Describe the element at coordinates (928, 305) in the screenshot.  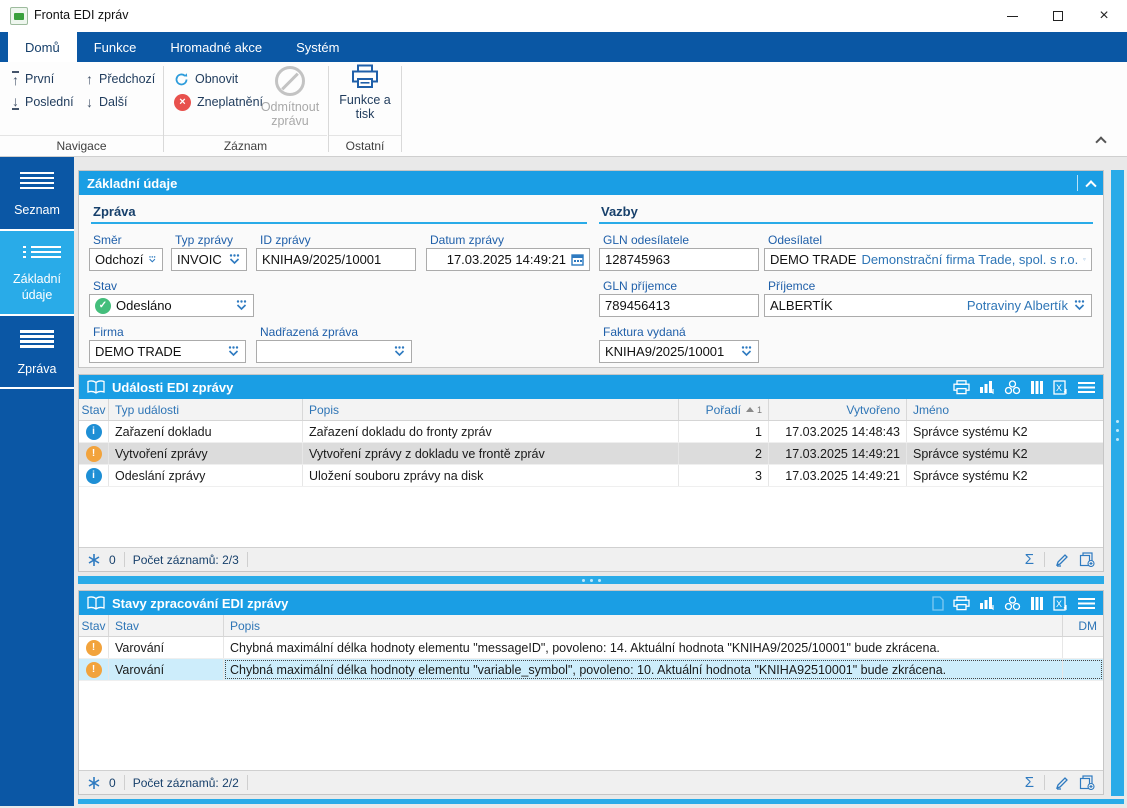
I see `prijemce-field: ALBERTÍK Potraviny Albertík` at that location.